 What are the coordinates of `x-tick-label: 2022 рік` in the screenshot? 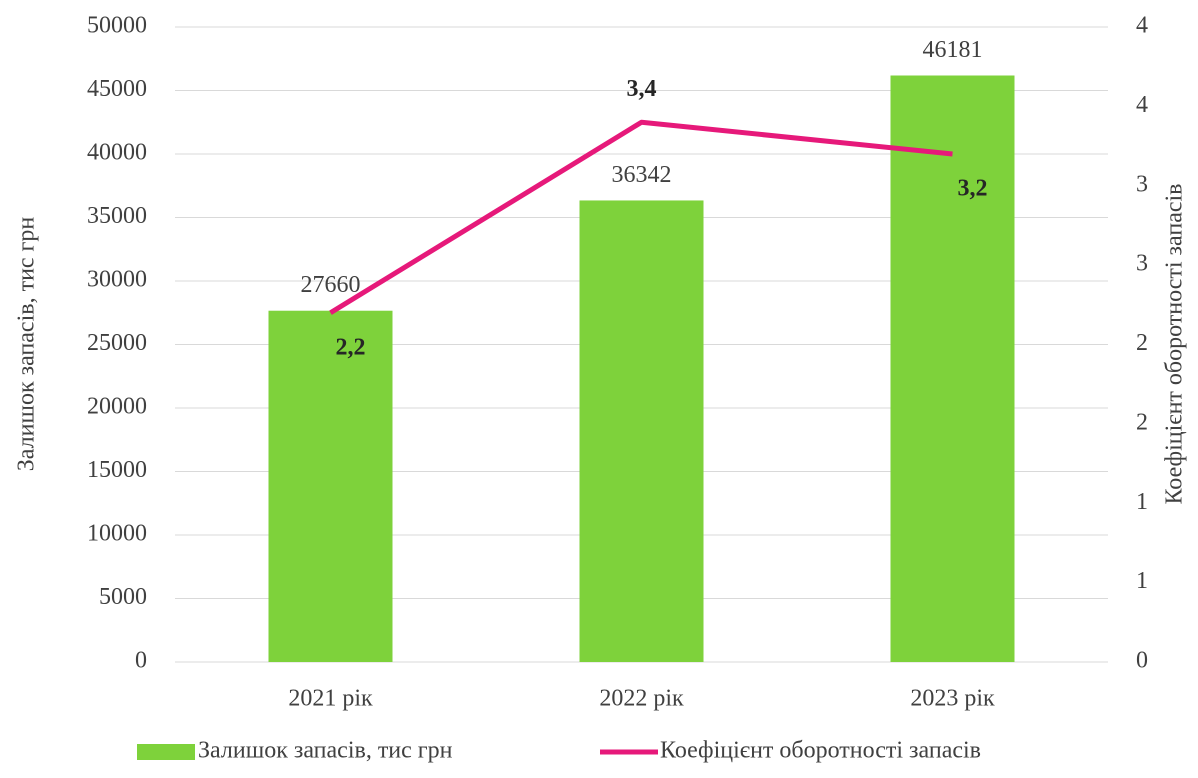 It's located at (641, 699).